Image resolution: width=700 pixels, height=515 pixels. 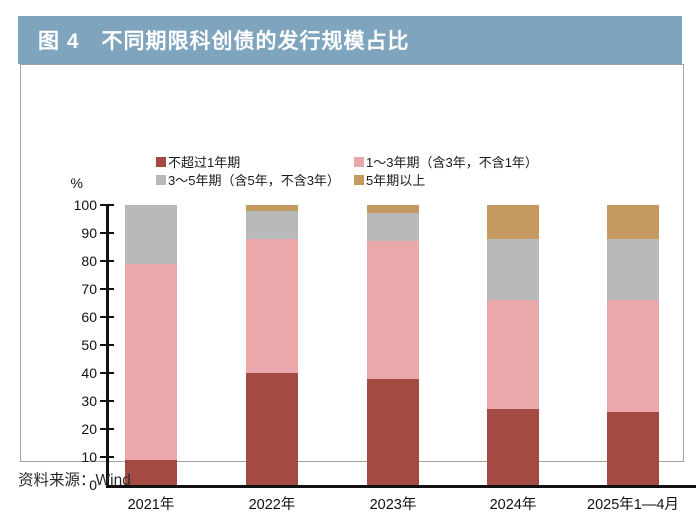 I want to click on legend-item: 不超过1年期, so click(x=255, y=161).